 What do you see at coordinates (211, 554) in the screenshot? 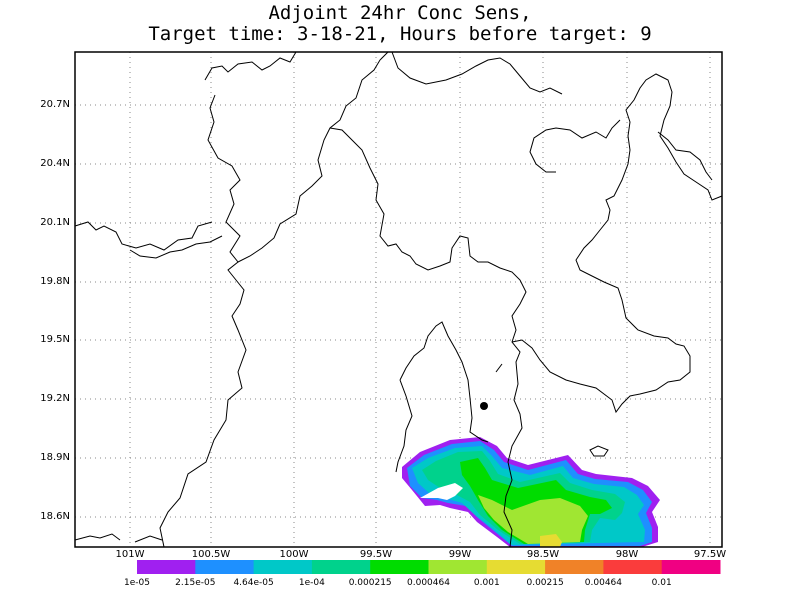
I see `longitude-label: 100.5W` at bounding box center [211, 554].